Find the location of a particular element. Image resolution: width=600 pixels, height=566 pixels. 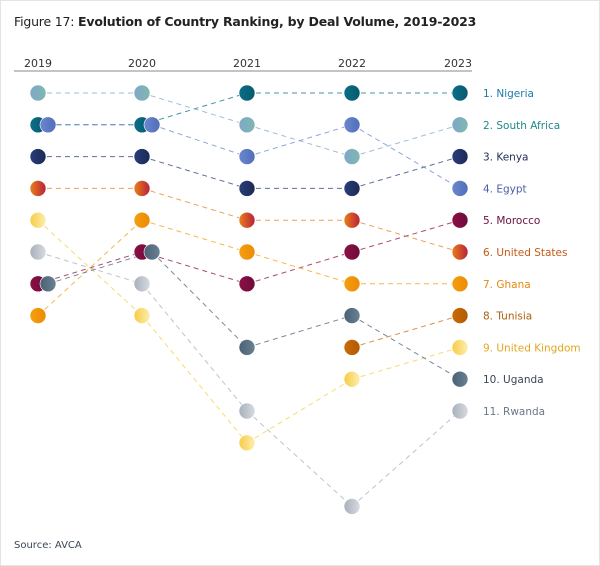

series-label-tunisia: 8. Tunisia is located at coordinates (507, 317).